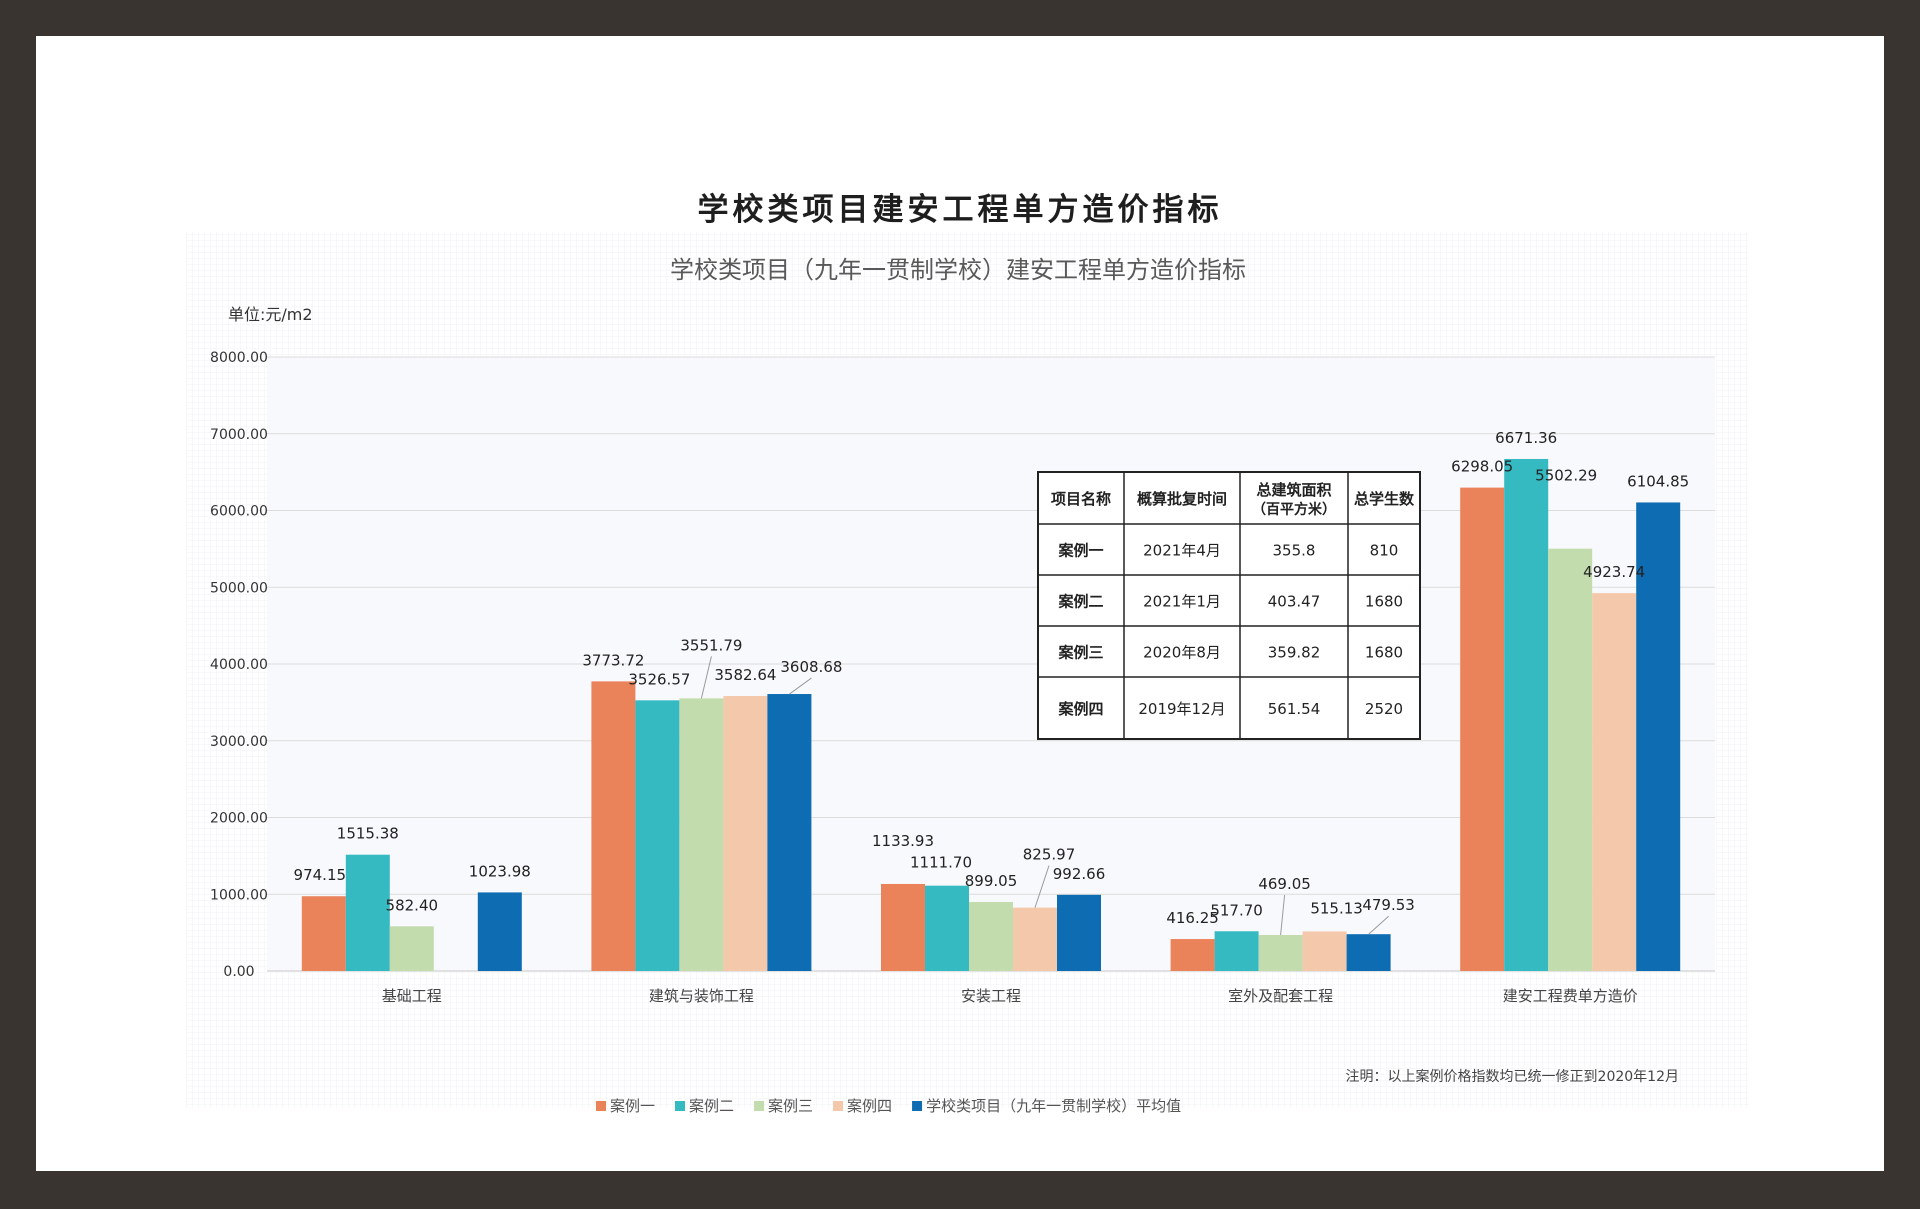 This screenshot has height=1209, width=1920. Describe the element at coordinates (1081, 499) in the screenshot. I see `table-header-cell: 项目名称` at that location.